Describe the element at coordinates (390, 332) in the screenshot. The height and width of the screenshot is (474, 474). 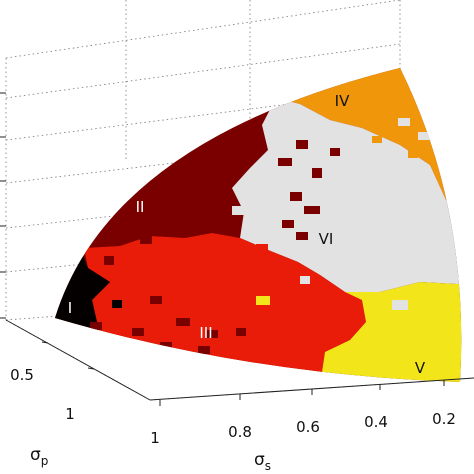
I see `region-fill-V` at that location.